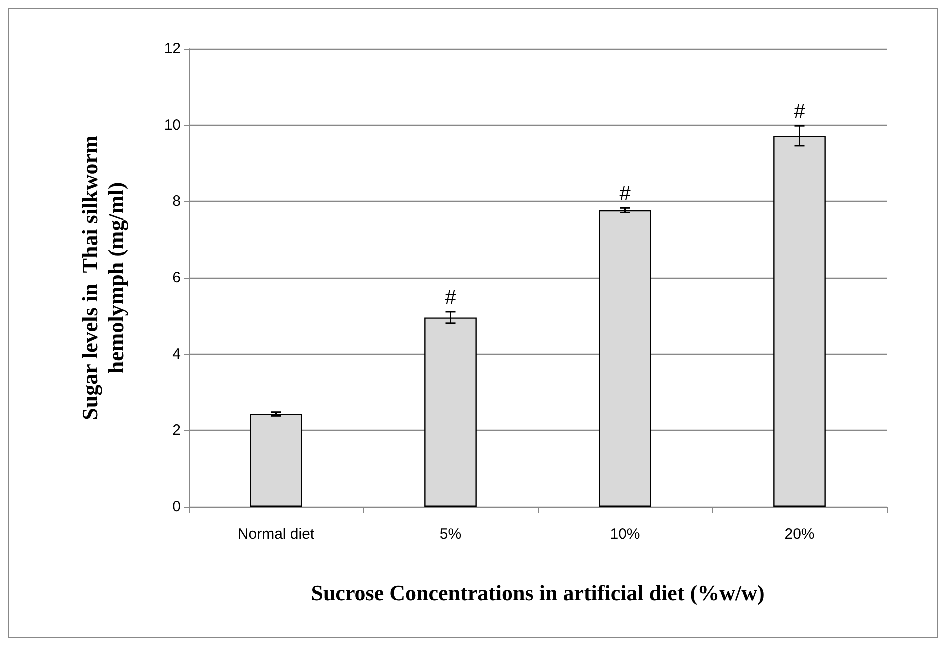 This screenshot has width=952, height=648. I want to click on y-tick-label: 4, so click(176, 354).